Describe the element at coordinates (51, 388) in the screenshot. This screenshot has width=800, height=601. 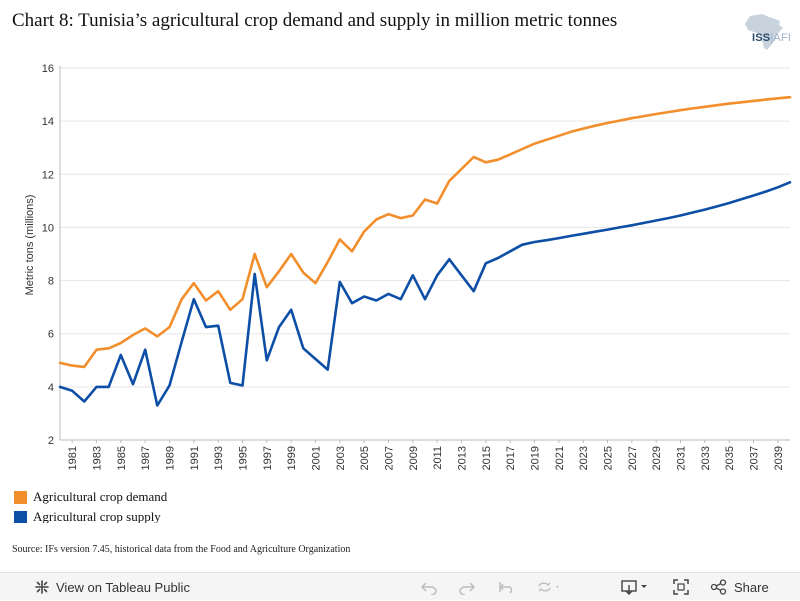
I see `y-tick-label: 4` at that location.